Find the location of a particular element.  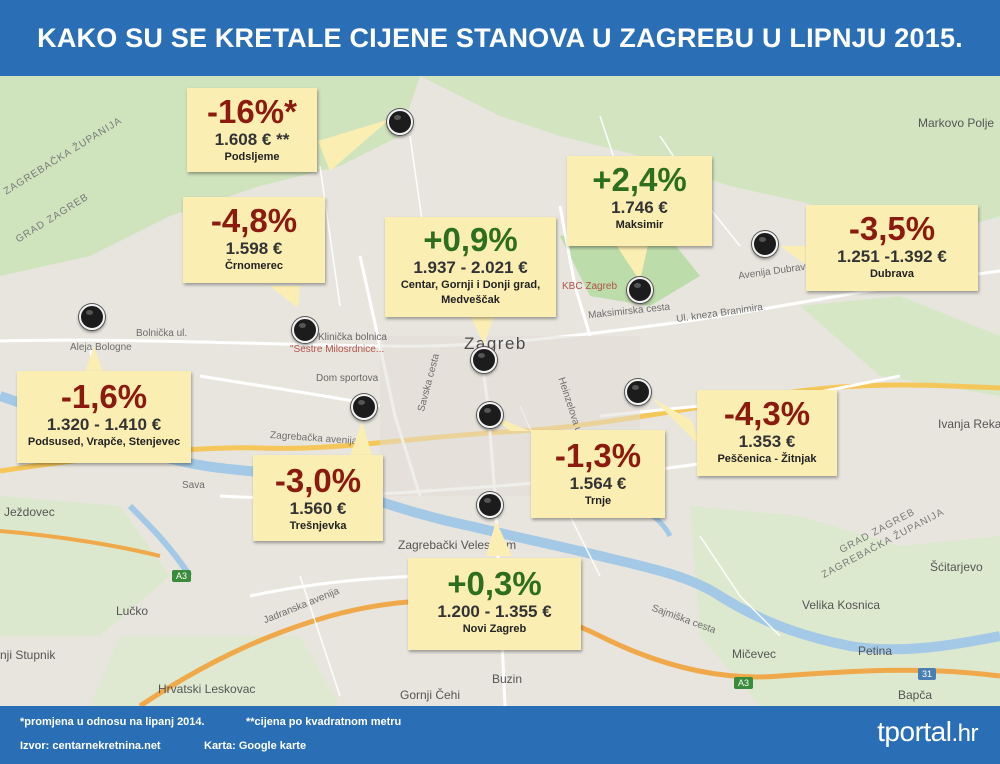

pct-change: -1,3% is located at coordinates (598, 455).